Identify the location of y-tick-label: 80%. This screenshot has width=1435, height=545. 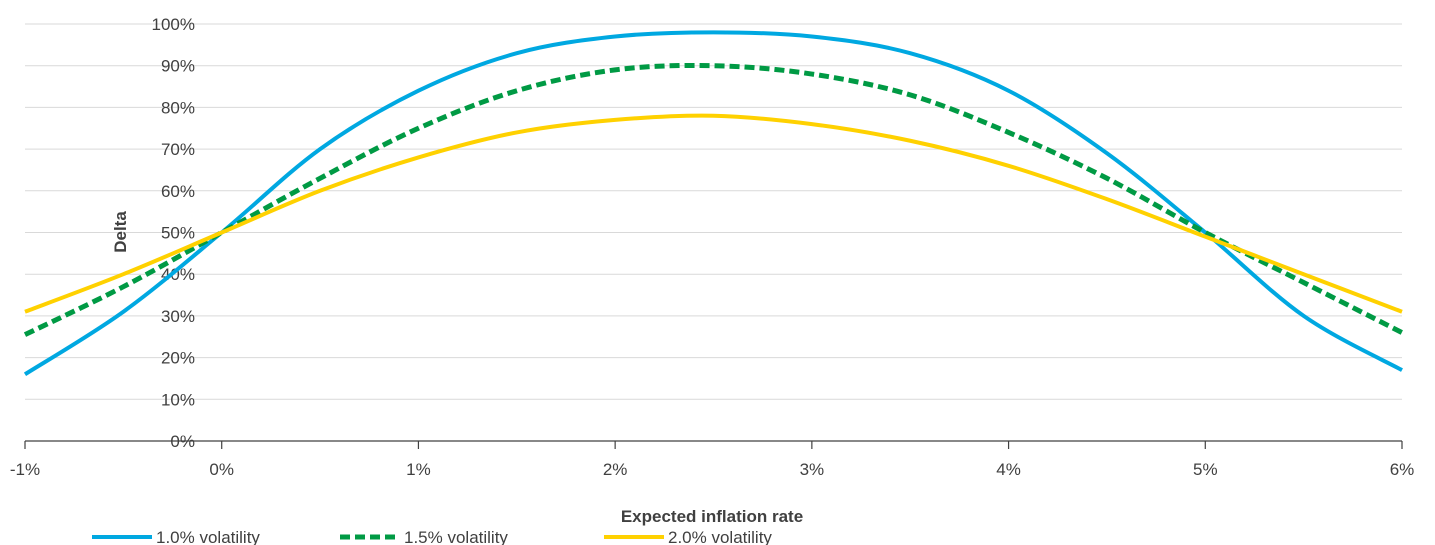
(178, 107).